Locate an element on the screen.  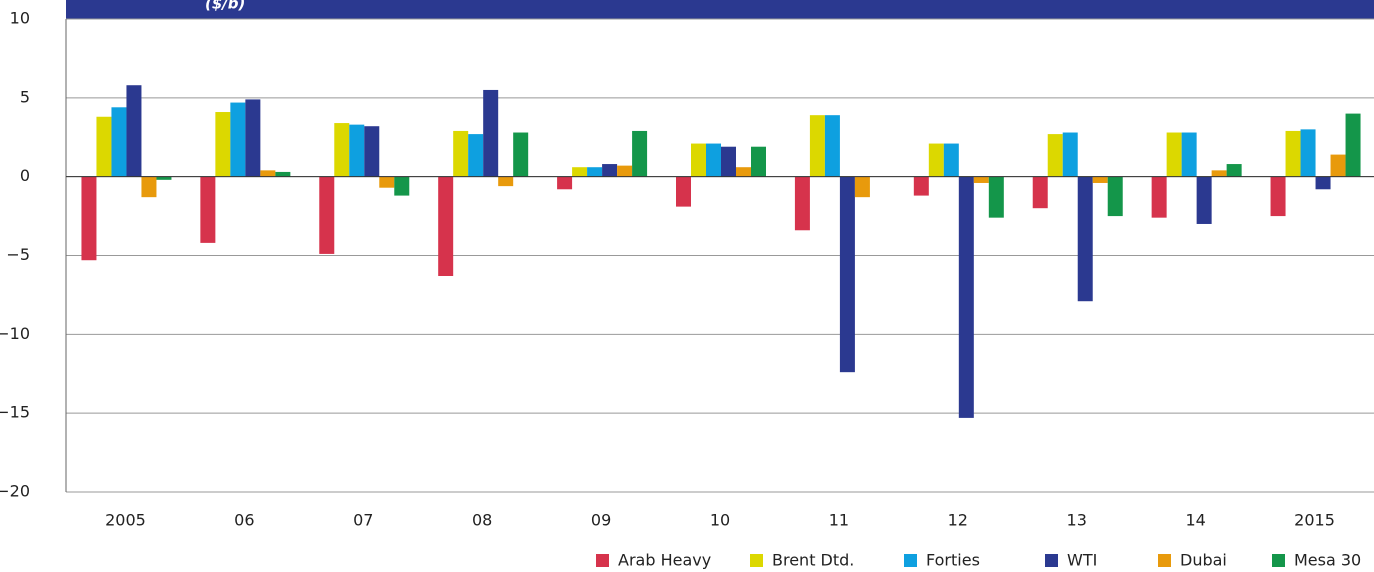
title-bar is located at coordinates (720, 9).